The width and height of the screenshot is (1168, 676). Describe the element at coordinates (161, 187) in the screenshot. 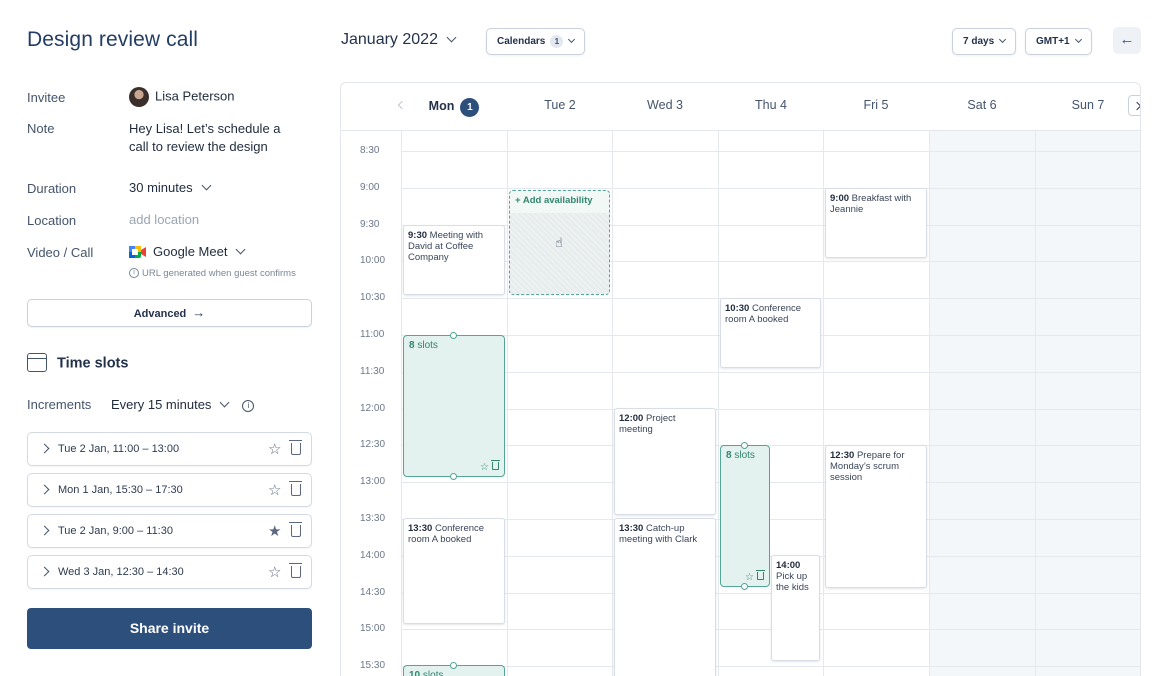

I see `duration-value: 30 minutes` at that location.